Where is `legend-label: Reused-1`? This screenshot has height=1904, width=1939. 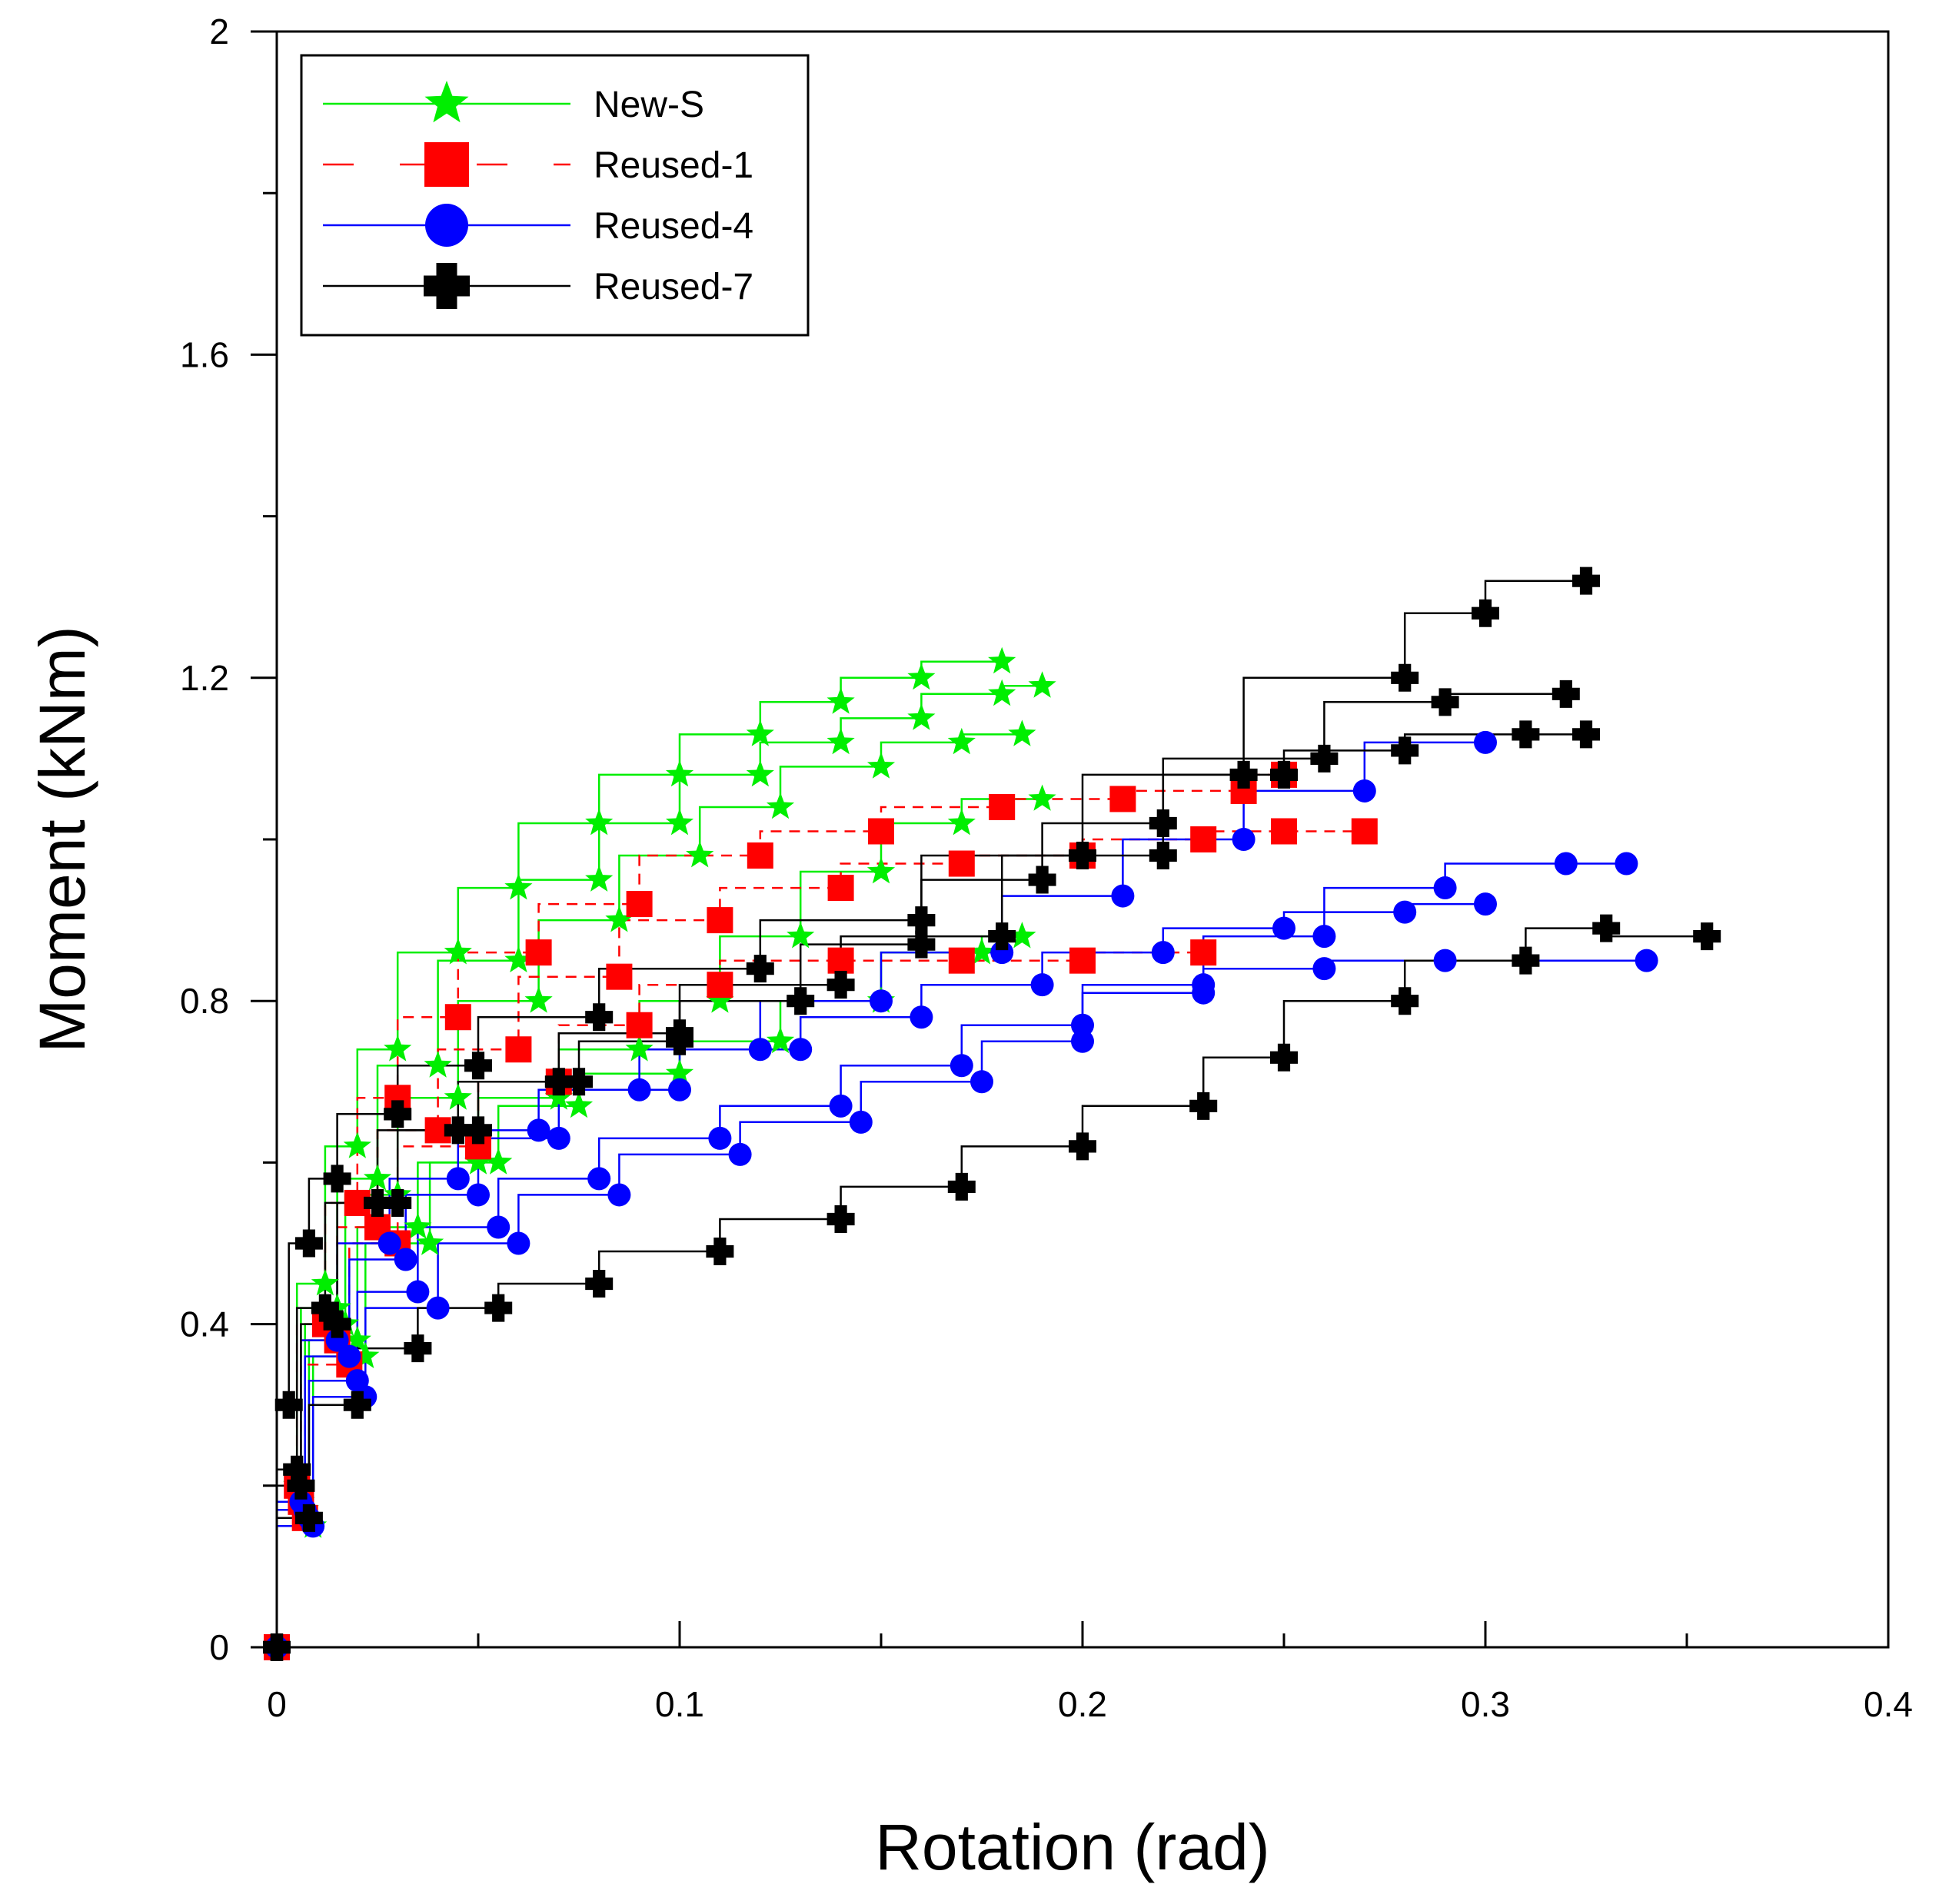
legend-label: Reused-1 is located at coordinates (673, 166).